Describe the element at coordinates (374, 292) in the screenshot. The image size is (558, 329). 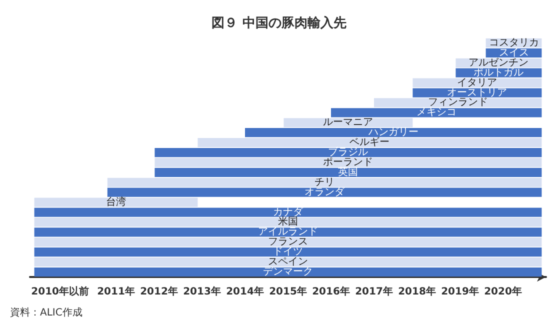
I see `x-tick-label: 2017年` at that location.